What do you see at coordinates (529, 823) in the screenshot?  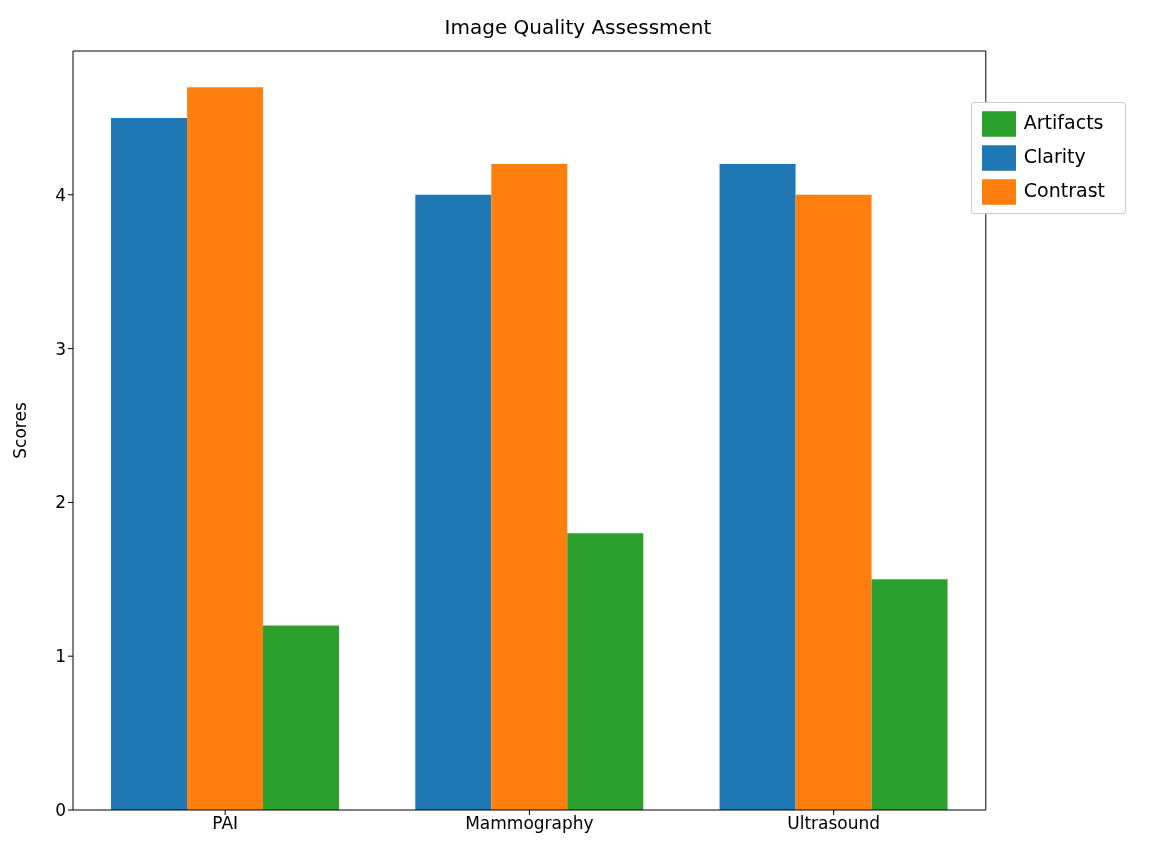 I see `x-tick-label: Mammography` at bounding box center [529, 823].